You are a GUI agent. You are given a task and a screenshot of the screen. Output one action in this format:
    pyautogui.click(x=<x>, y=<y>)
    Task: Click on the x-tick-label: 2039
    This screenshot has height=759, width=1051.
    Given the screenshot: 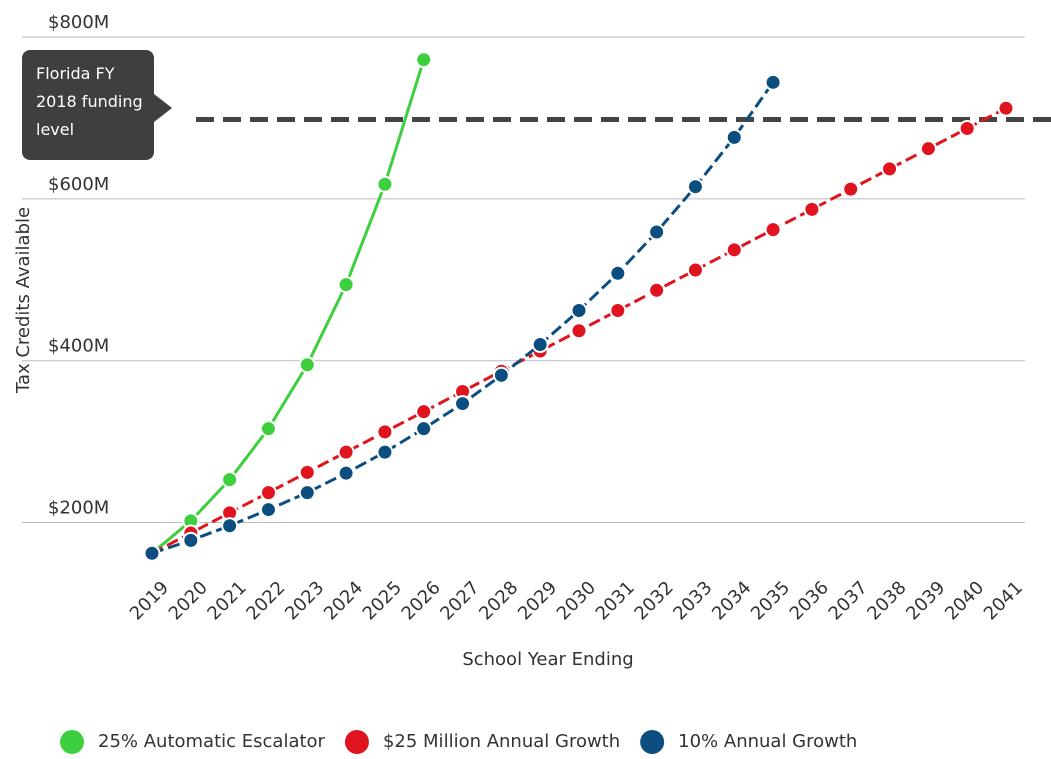 What is the action you would take?
    pyautogui.click(x=925, y=600)
    